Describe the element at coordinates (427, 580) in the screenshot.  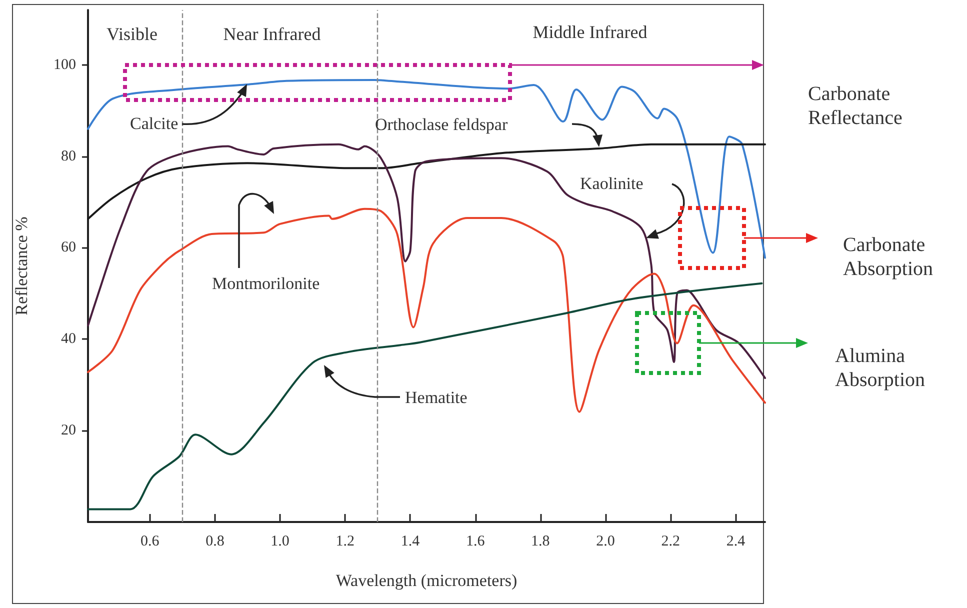
I see `x-axis-title: Wavelength (micrometers)` at that location.